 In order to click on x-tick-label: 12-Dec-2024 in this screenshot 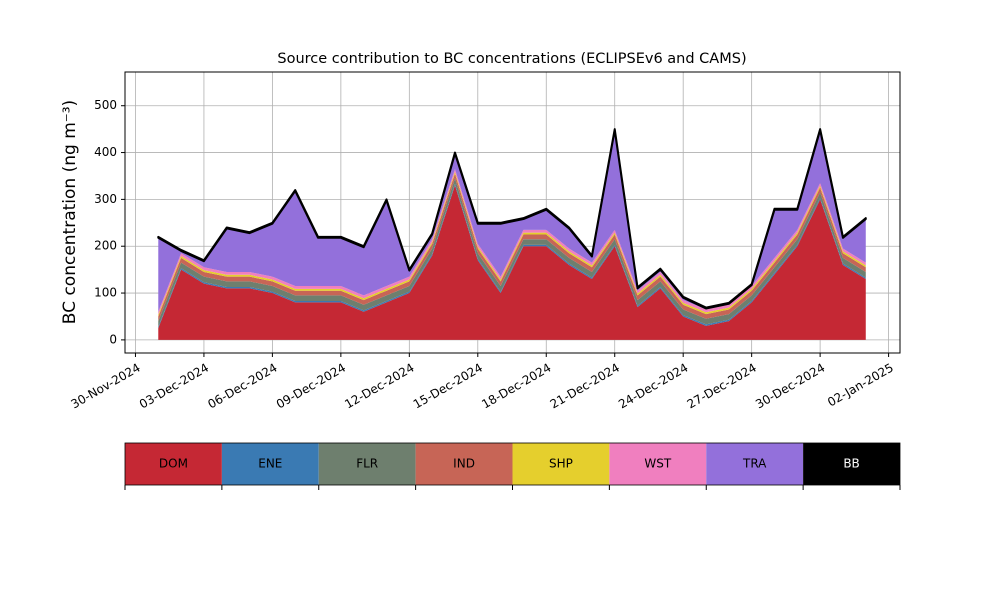, I will do `click(379, 386)`.